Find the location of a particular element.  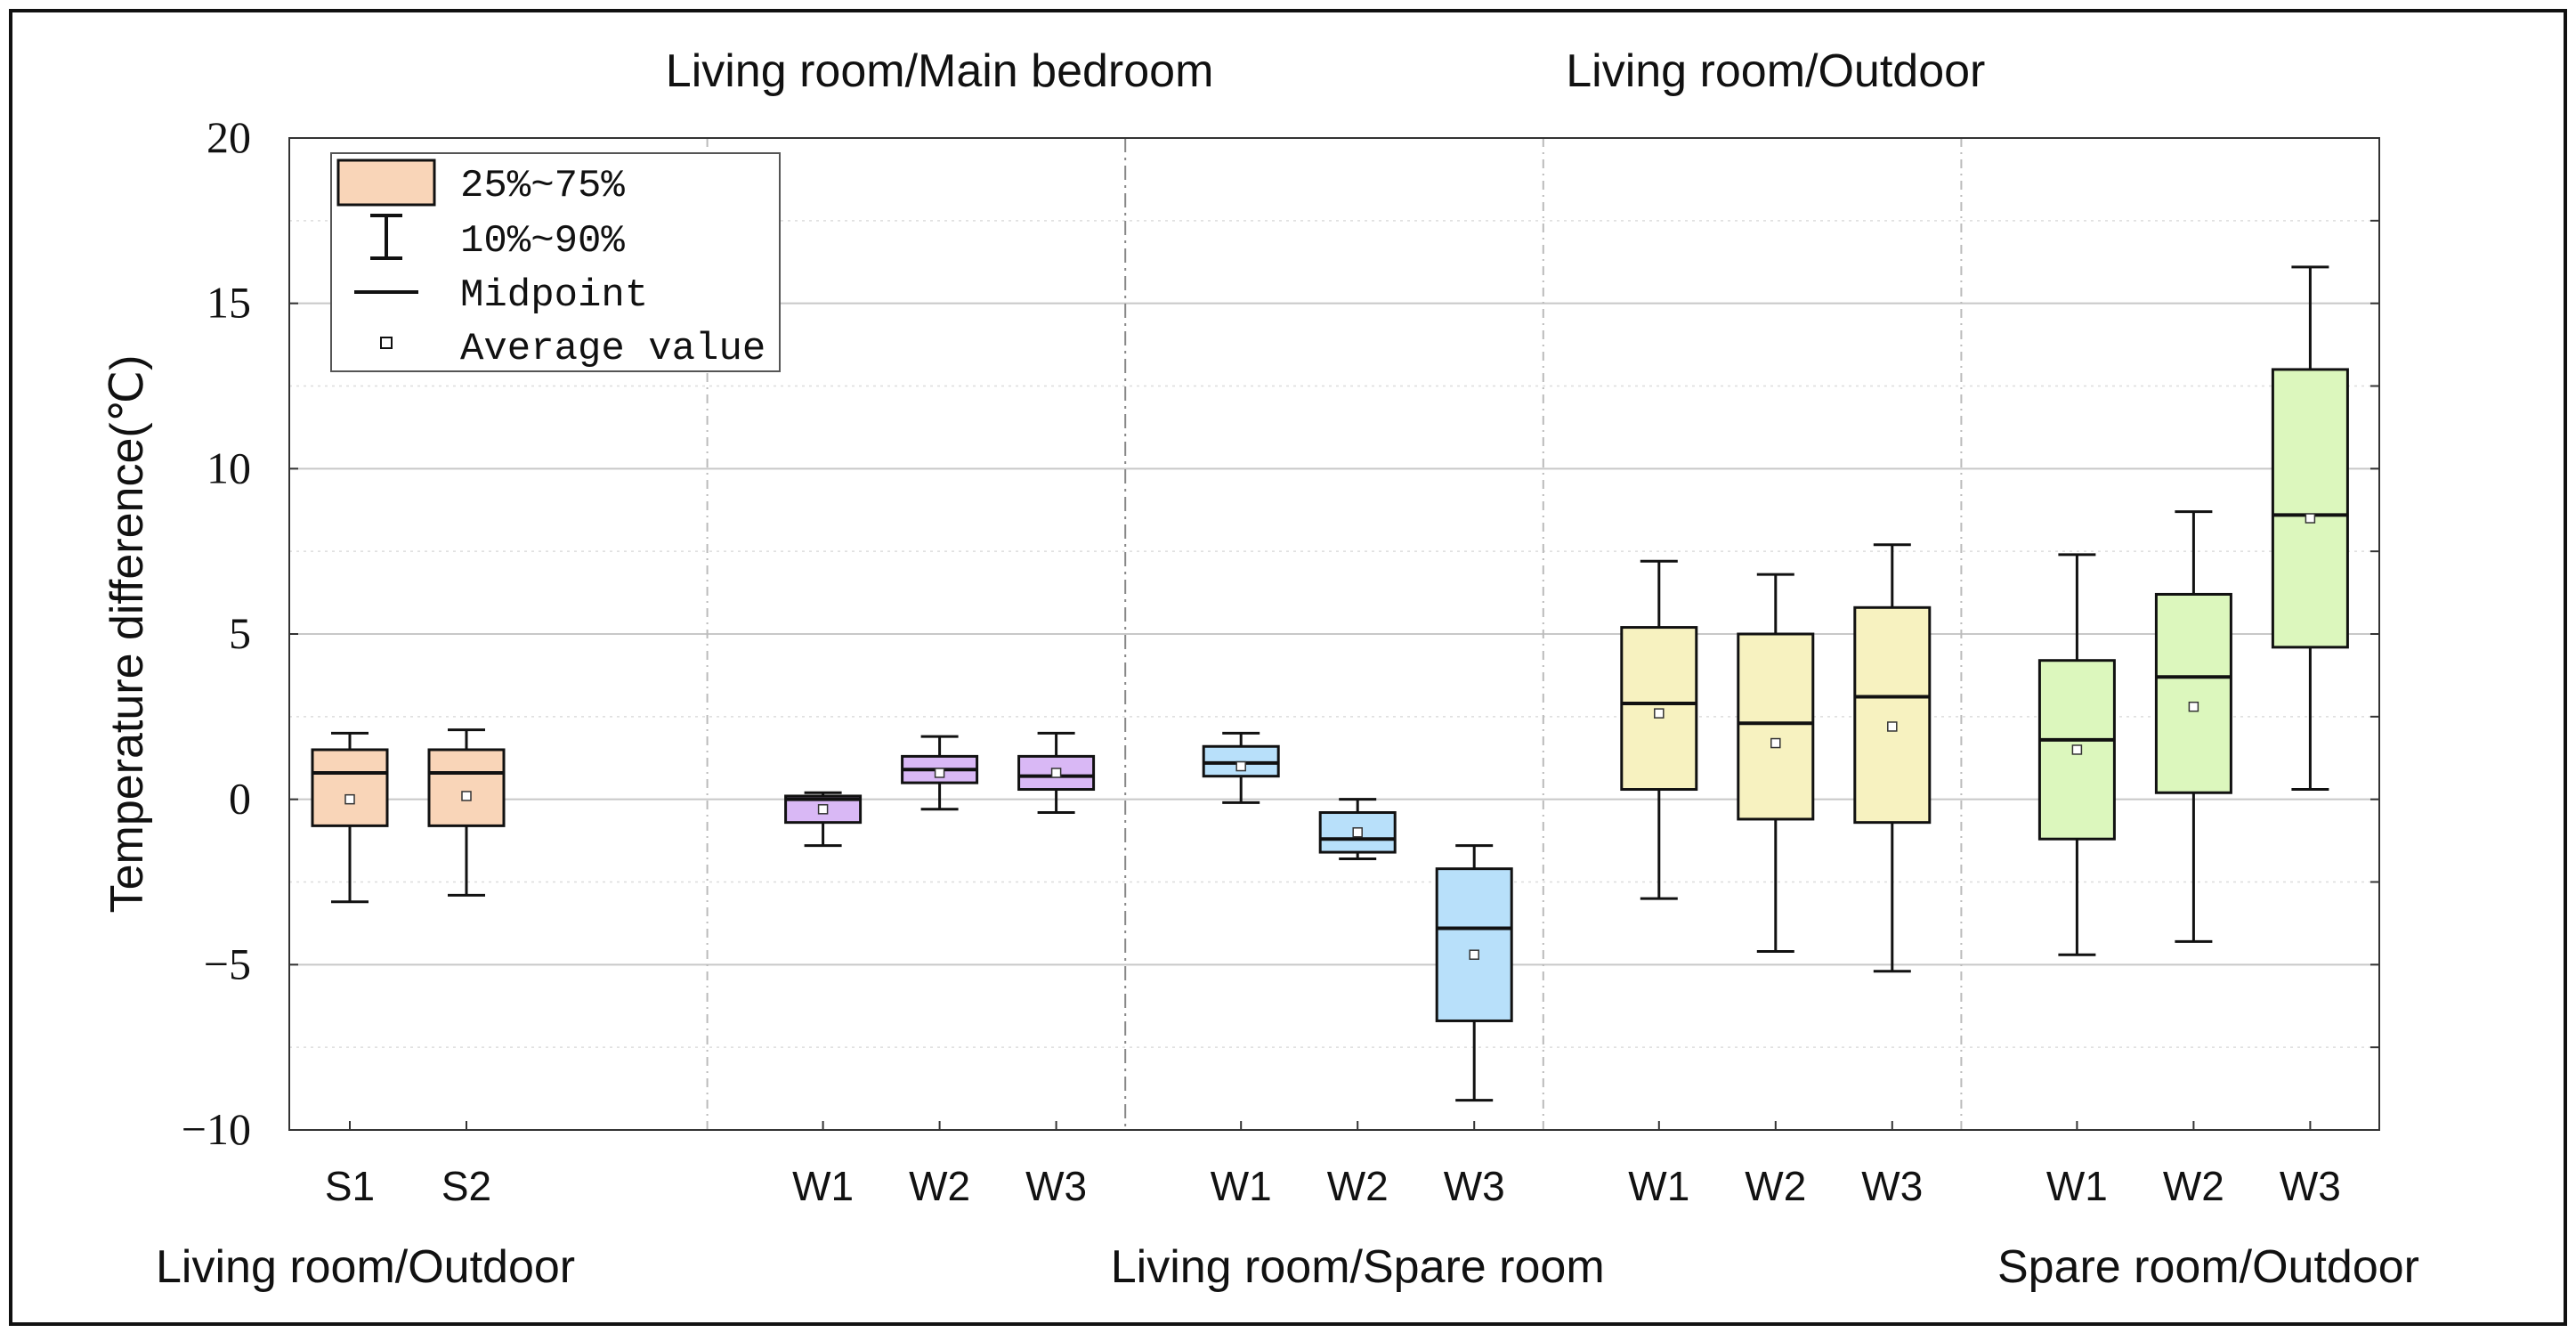

box-5-w1 is located at coordinates (2077, 755).